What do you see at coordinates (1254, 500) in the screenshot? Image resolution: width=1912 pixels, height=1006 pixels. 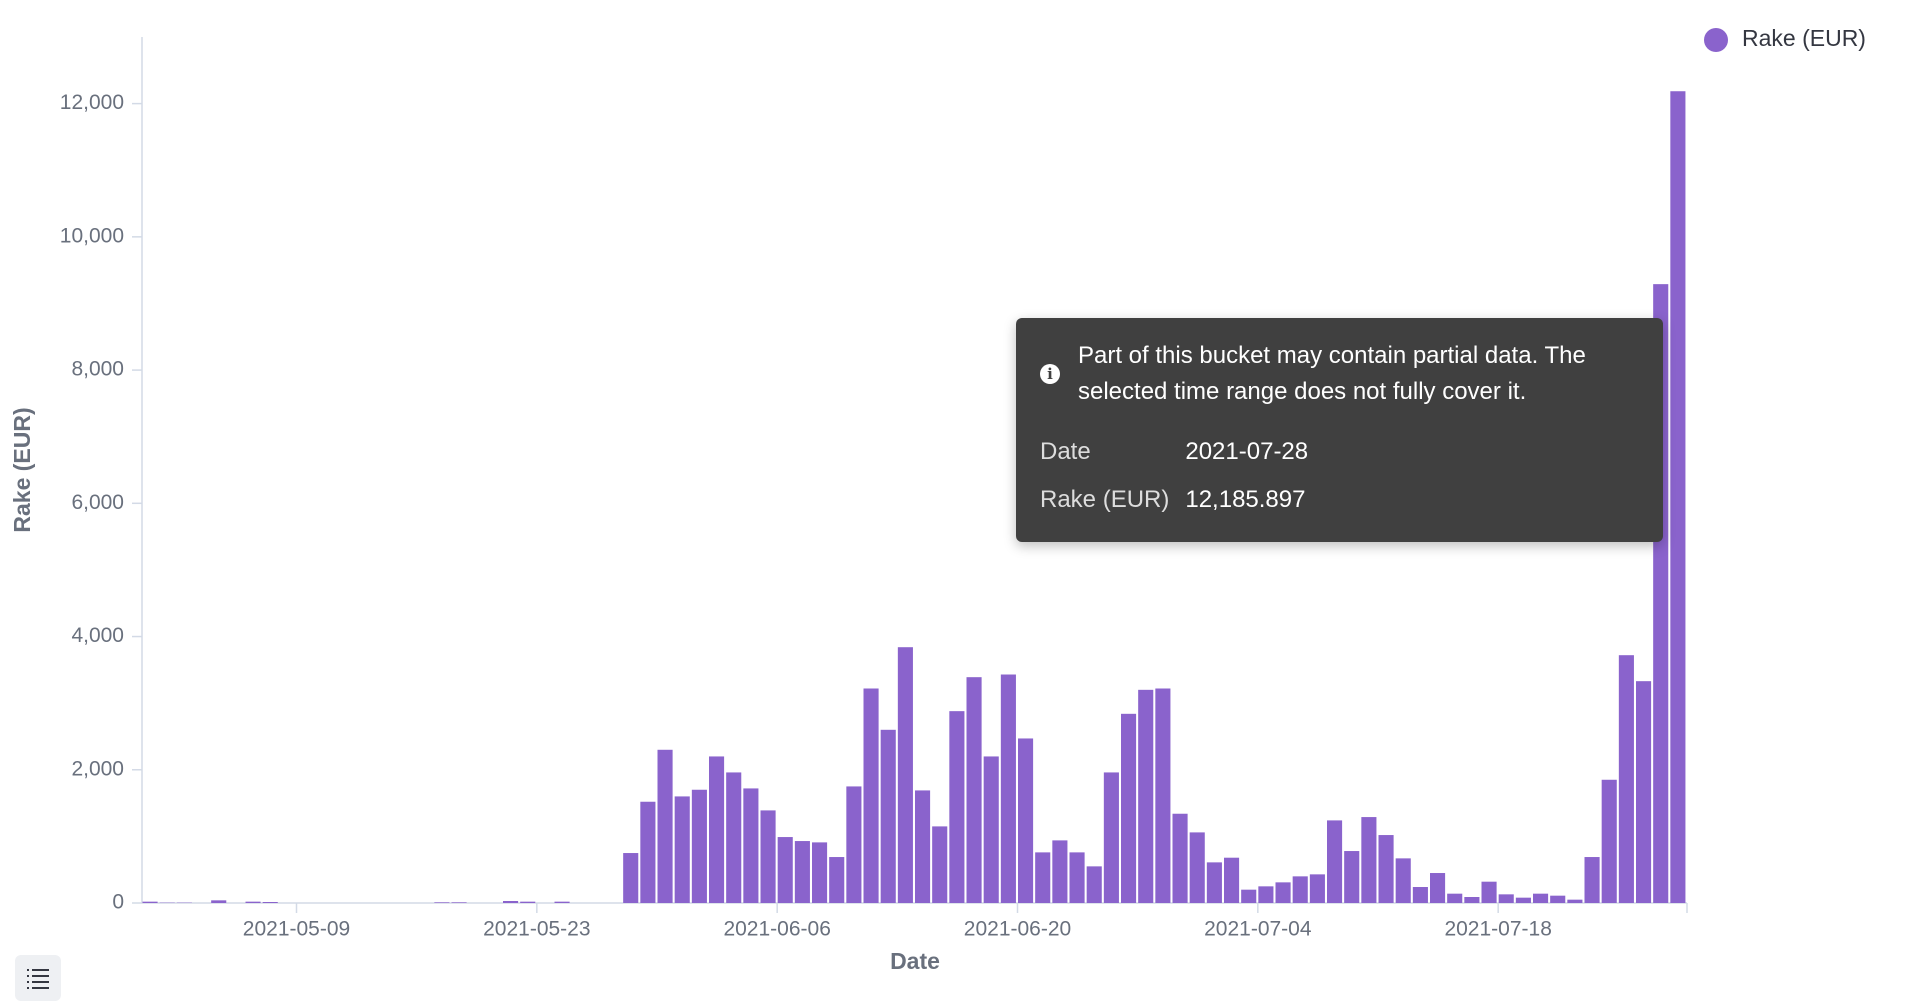 I see `tooltip-value: 12,185.897` at bounding box center [1254, 500].